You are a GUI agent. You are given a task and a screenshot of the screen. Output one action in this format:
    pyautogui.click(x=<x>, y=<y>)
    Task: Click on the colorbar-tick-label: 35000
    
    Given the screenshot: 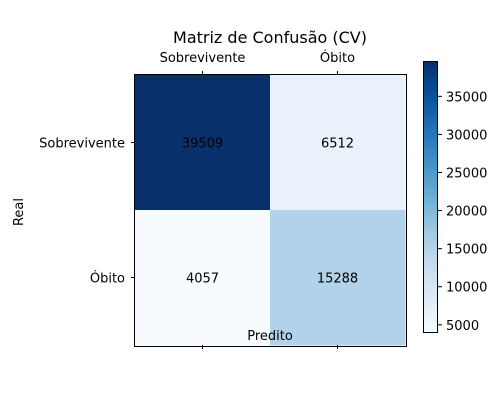 What is the action you would take?
    pyautogui.click(x=466, y=97)
    